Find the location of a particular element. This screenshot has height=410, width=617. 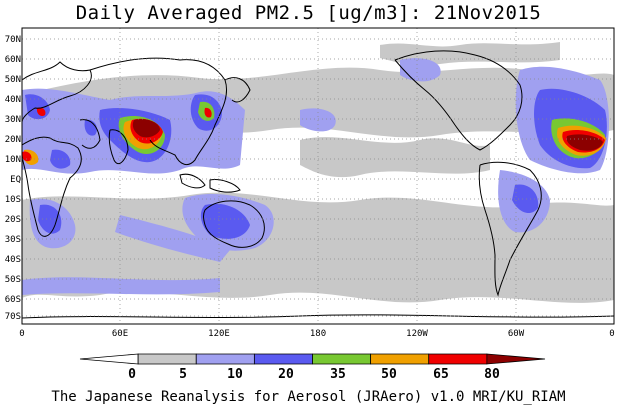

lat-label: 20S is located at coordinates (13, 220).